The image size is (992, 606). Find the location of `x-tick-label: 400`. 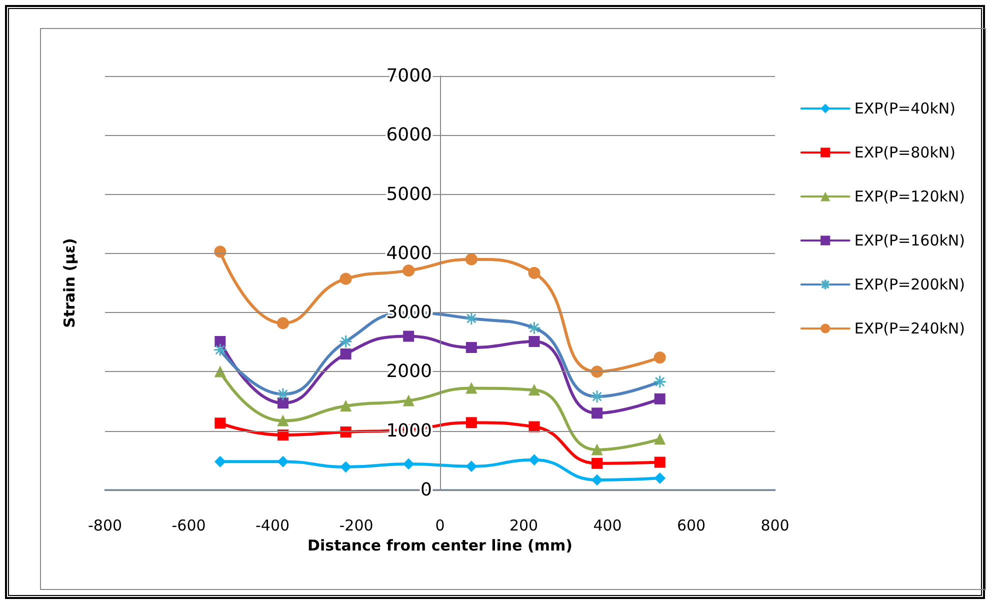

x-tick-label: 400 is located at coordinates (607, 525).